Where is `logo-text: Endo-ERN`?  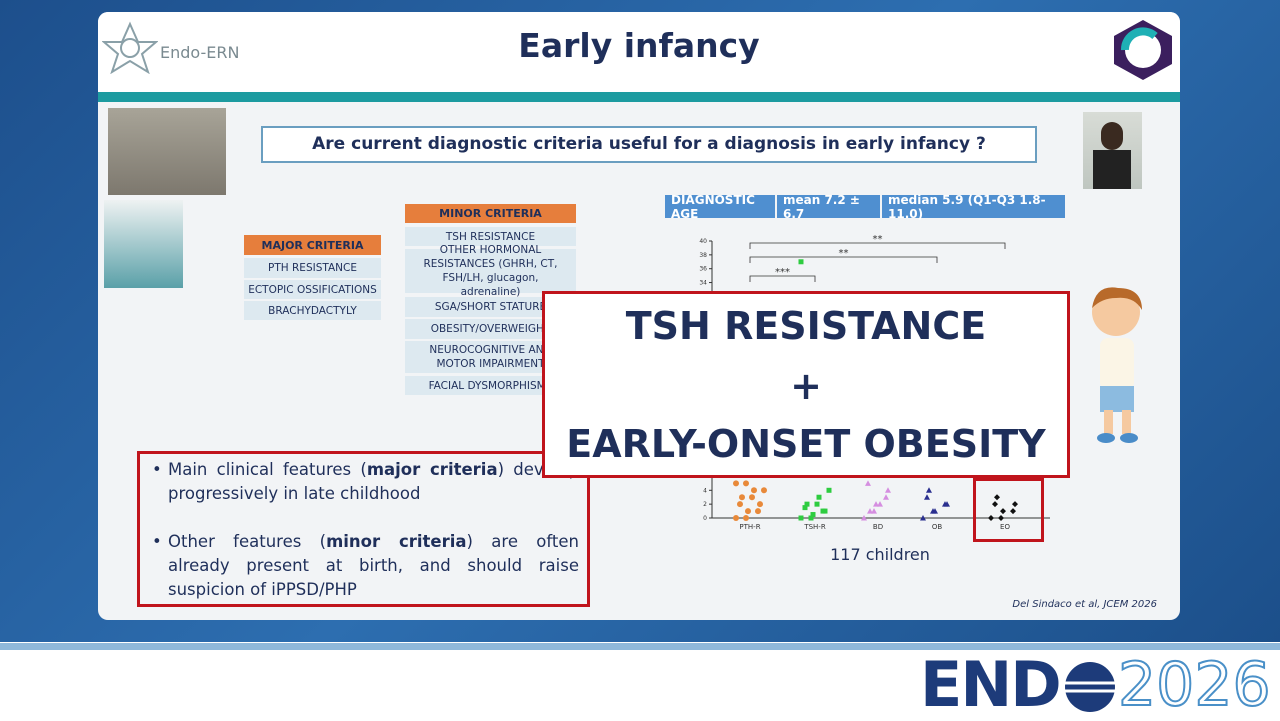 logo-text: Endo-ERN is located at coordinates (200, 52).